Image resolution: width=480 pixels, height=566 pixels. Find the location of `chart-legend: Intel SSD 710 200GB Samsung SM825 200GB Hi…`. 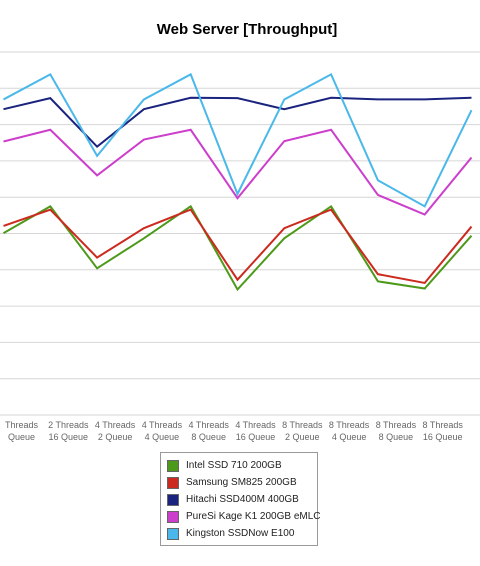

chart-legend: Intel SSD 710 200GB Samsung SM825 200GB Hi… is located at coordinates (240, 499).